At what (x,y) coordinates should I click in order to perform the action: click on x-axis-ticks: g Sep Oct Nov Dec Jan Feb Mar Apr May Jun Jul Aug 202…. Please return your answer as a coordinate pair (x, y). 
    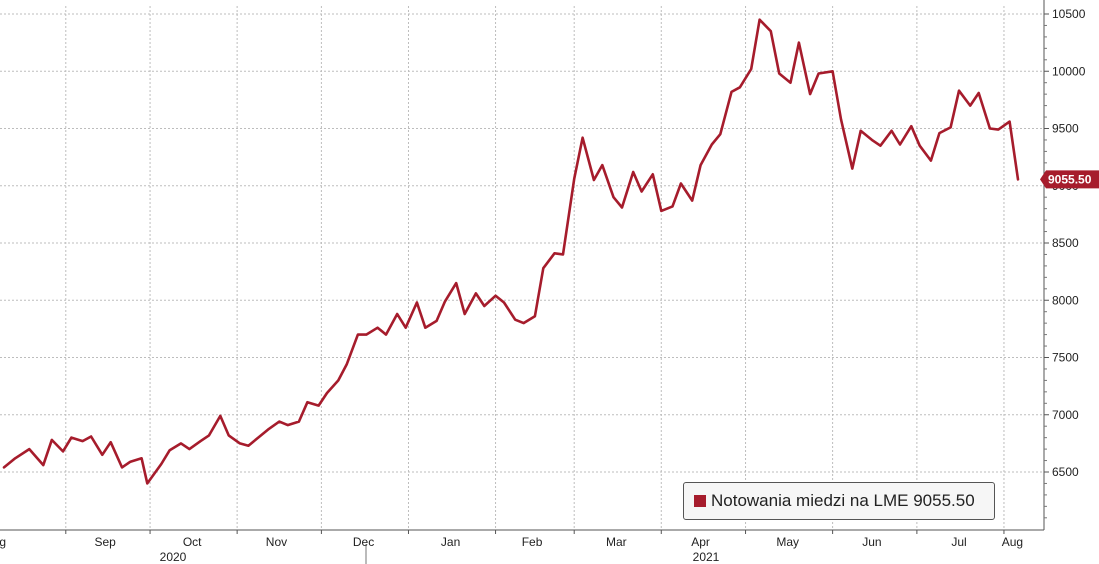
    Looking at the image, I should click on (511, 547).